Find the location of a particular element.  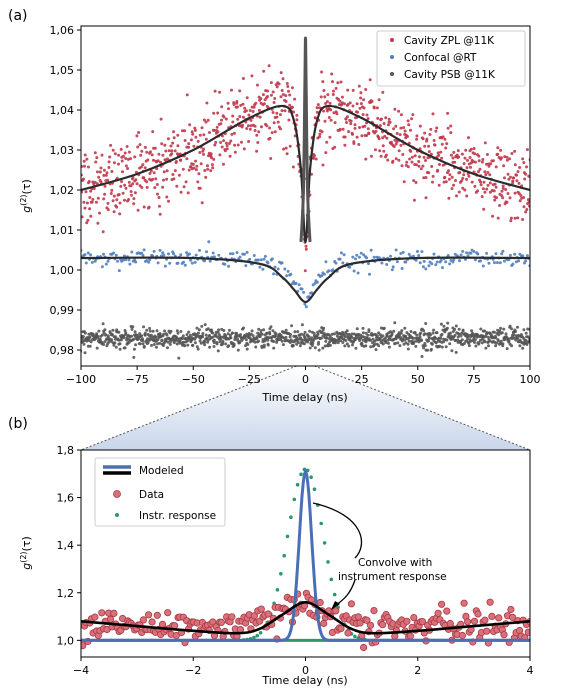

instrument-response-point is located at coordinates (257, 635).